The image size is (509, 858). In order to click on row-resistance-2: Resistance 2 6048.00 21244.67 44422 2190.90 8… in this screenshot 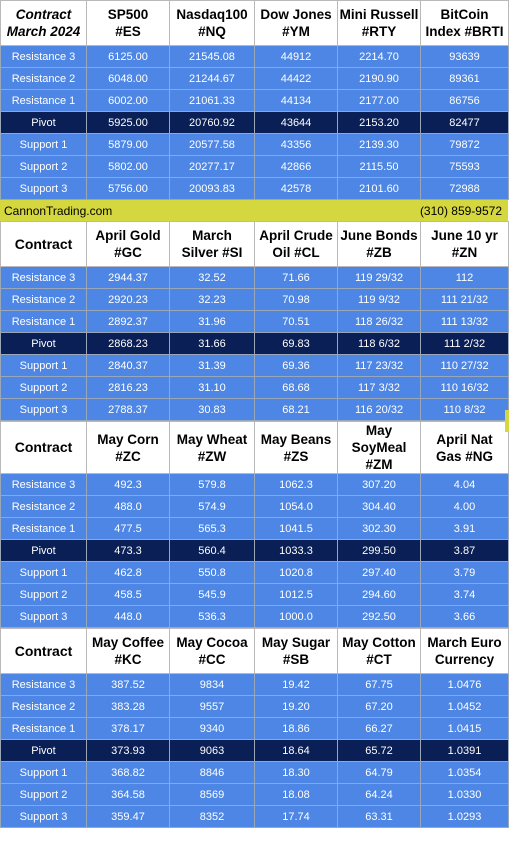, I will do `click(254, 78)`.